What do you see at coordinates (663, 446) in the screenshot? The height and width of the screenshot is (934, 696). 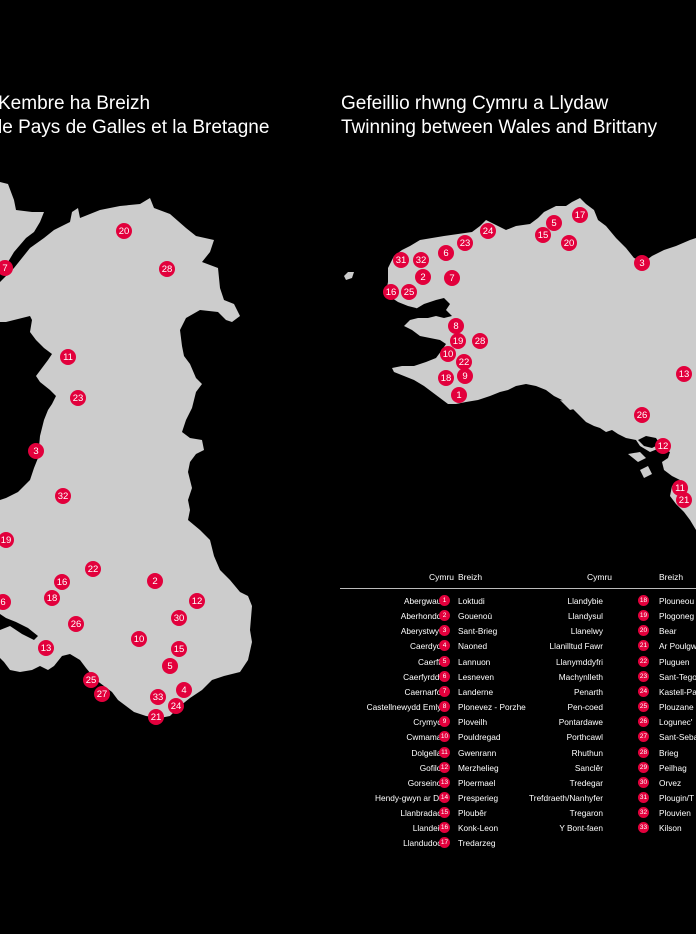 I see `map-marker: 12` at bounding box center [663, 446].